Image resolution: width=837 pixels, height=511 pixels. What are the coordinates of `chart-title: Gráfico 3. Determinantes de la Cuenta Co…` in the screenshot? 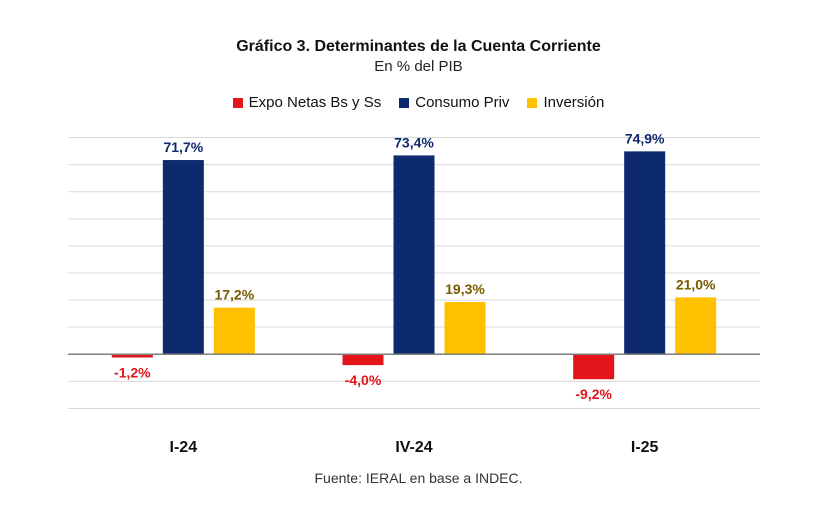 It's located at (418, 46).